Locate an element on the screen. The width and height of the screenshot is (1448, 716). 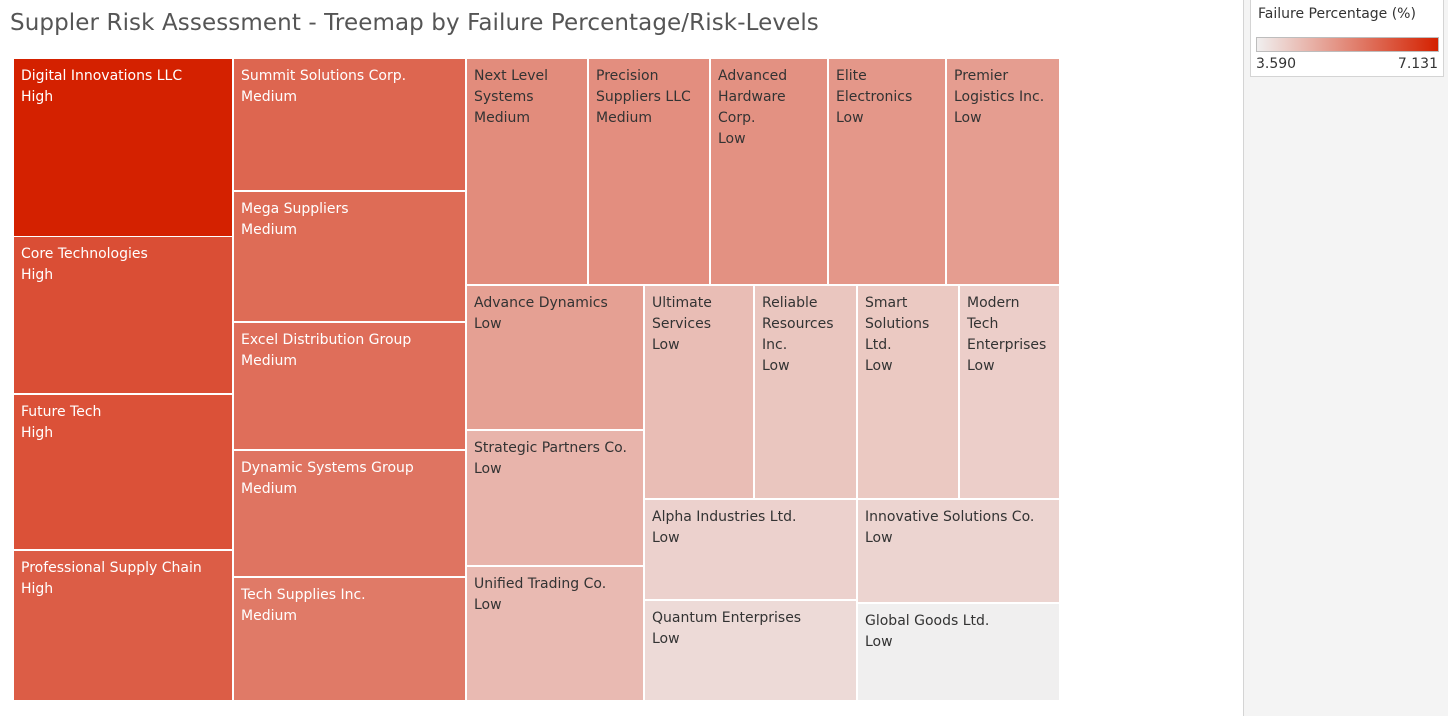
legend-color-ramp is located at coordinates (1347, 44).